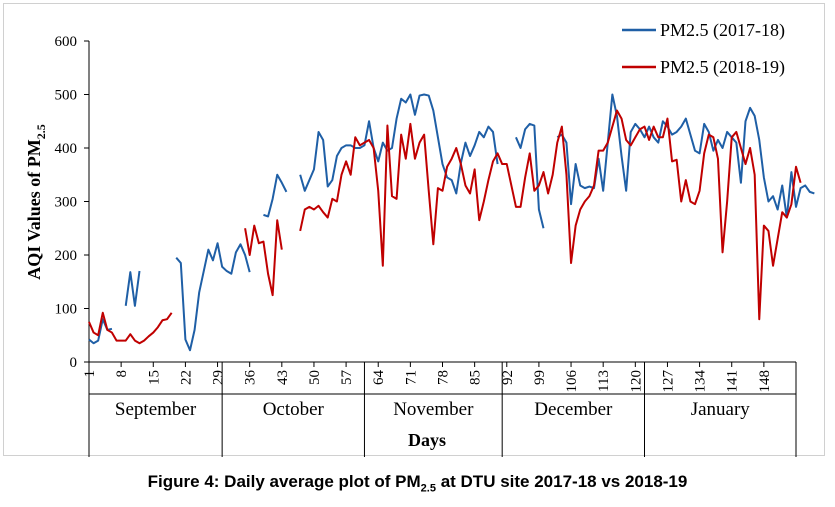 Image resolution: width=835 pixels, height=507 pixels. I want to click on y-tick-label: 100, so click(66, 310).